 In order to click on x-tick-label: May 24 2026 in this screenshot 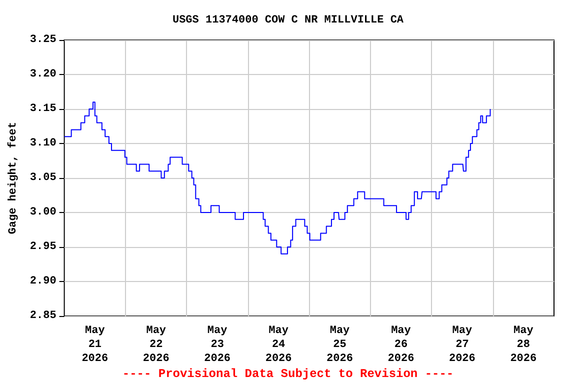, I will do `click(278, 345)`.